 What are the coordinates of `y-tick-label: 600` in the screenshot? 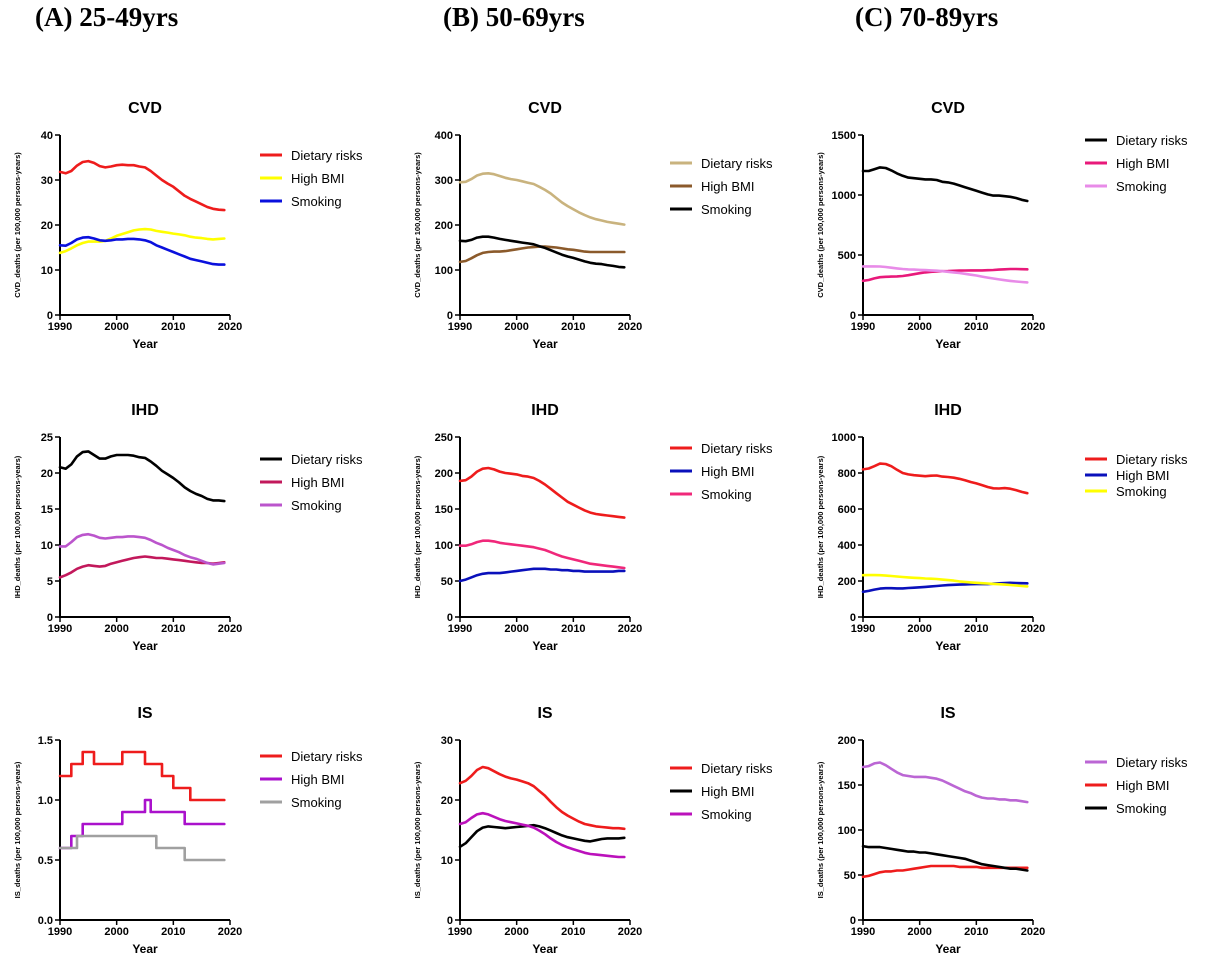 It's located at (847, 510).